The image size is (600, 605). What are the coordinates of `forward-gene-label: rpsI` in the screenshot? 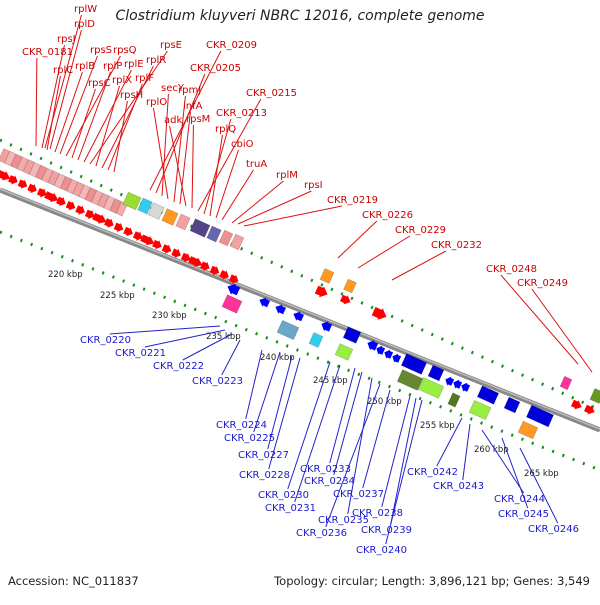 It's located at (313, 185).